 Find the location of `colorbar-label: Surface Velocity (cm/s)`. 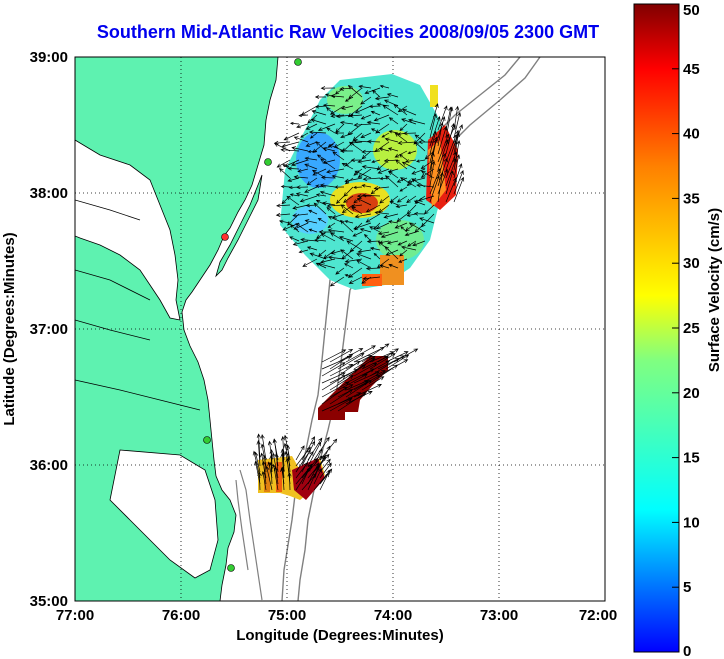

colorbar-label: Surface Velocity (cm/s) is located at coordinates (714, 290).